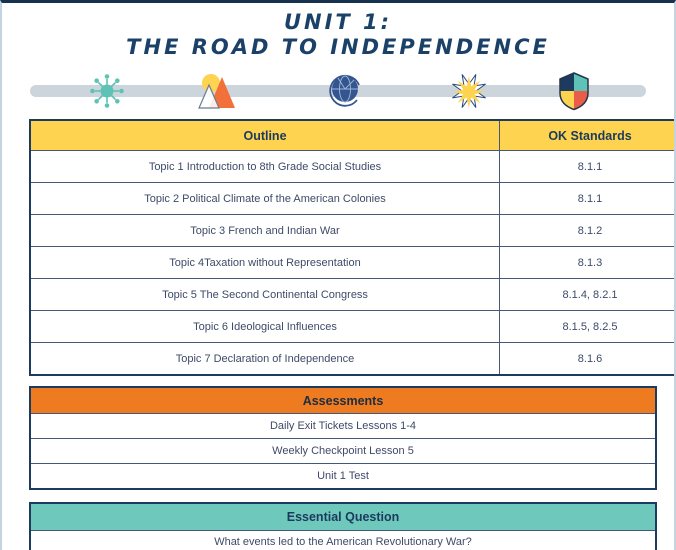  What do you see at coordinates (264, 359) in the screenshot?
I see `topic-cell: Topic 7 Declaration of Independence` at bounding box center [264, 359].